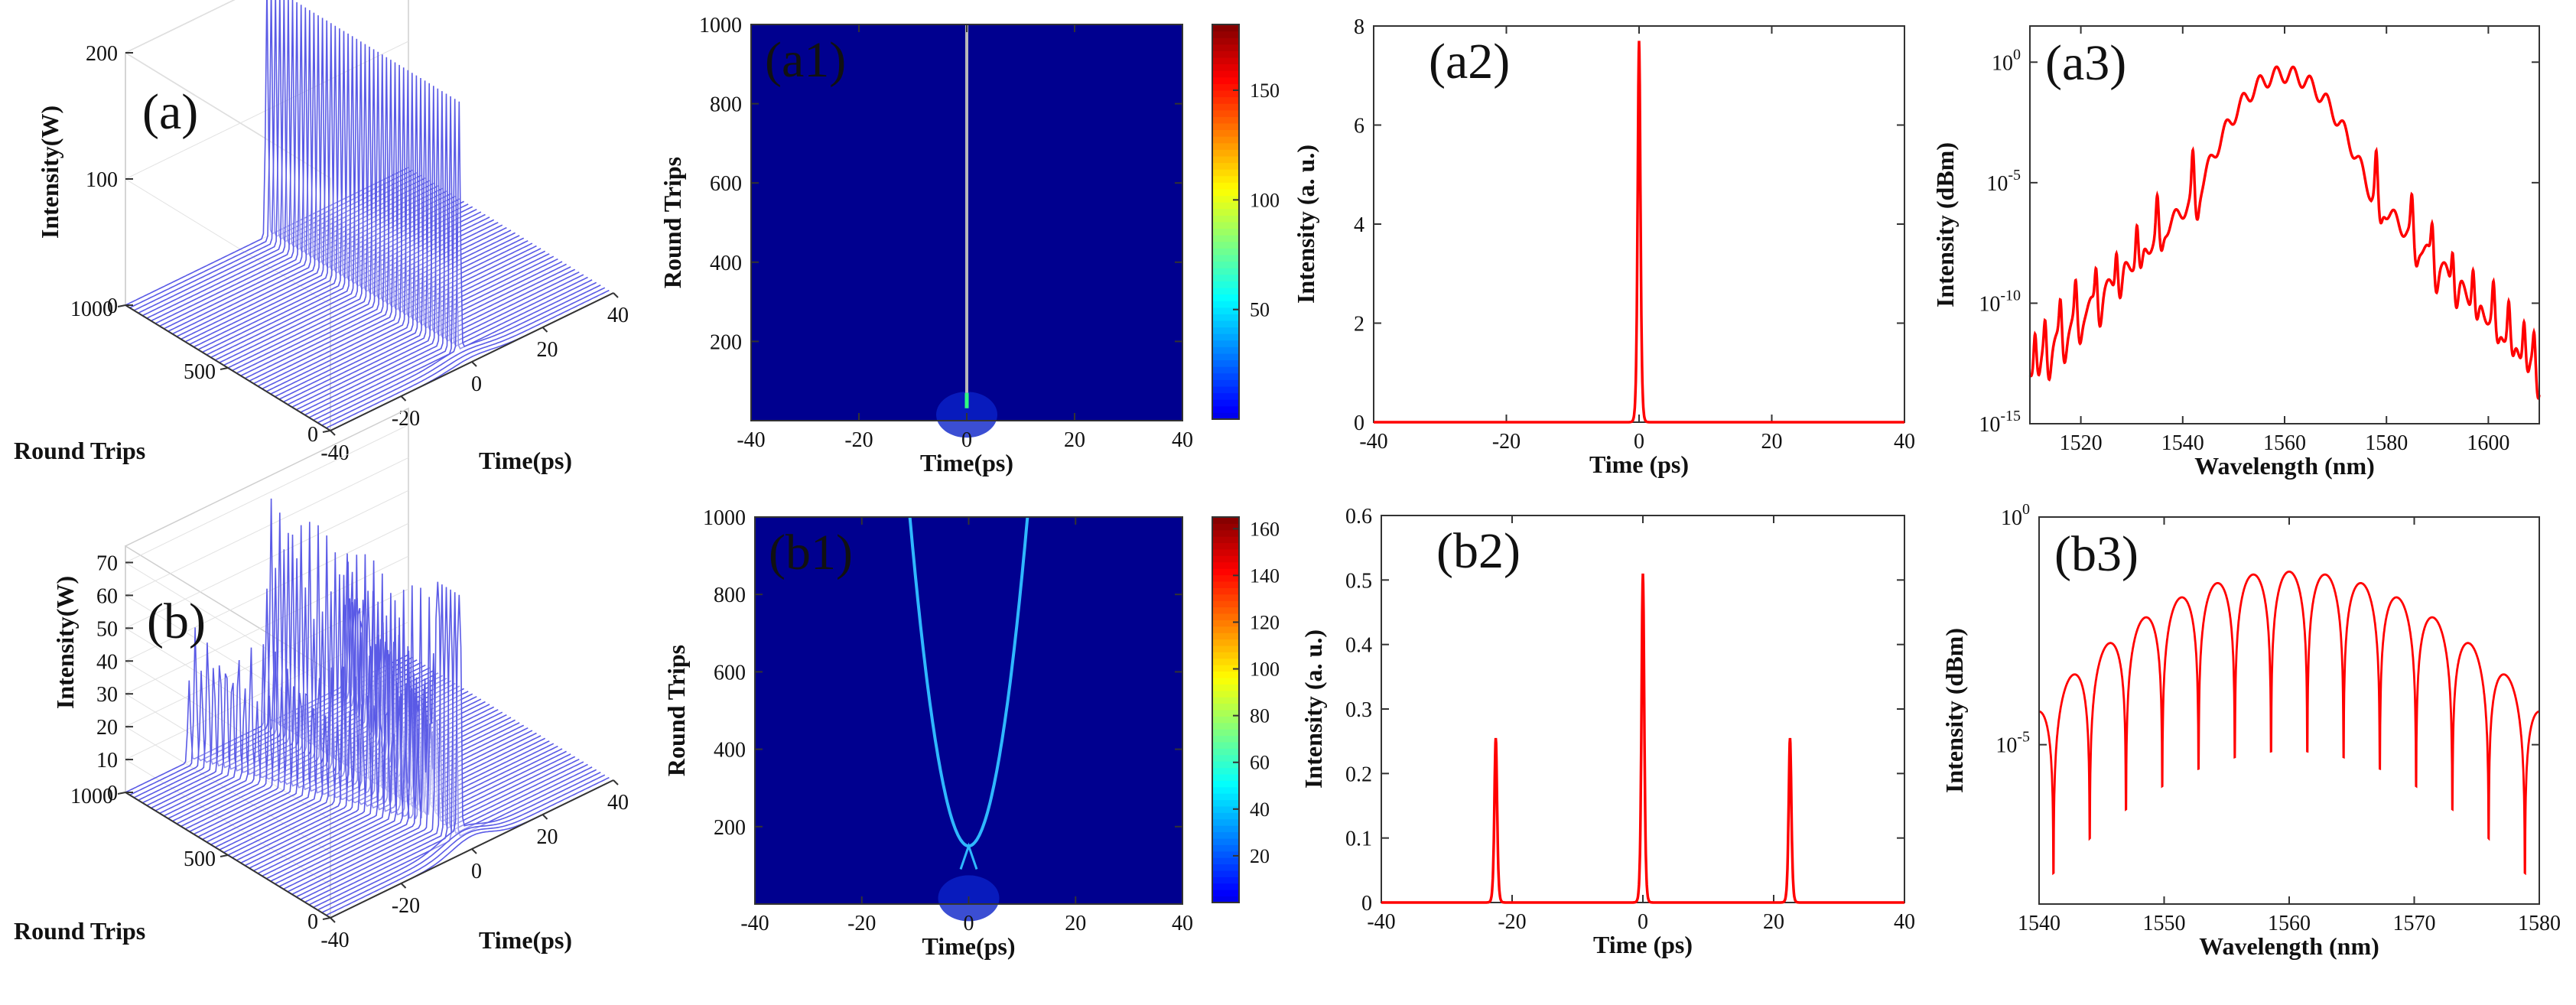 The image size is (2576, 1005). I want to click on colorbar-frame, so click(1226, 709).